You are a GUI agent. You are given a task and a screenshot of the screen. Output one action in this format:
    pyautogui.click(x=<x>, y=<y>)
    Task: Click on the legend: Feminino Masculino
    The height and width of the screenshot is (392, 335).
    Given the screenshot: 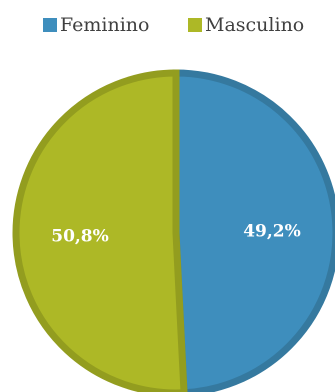 What is the action you would take?
    pyautogui.click(x=173, y=25)
    